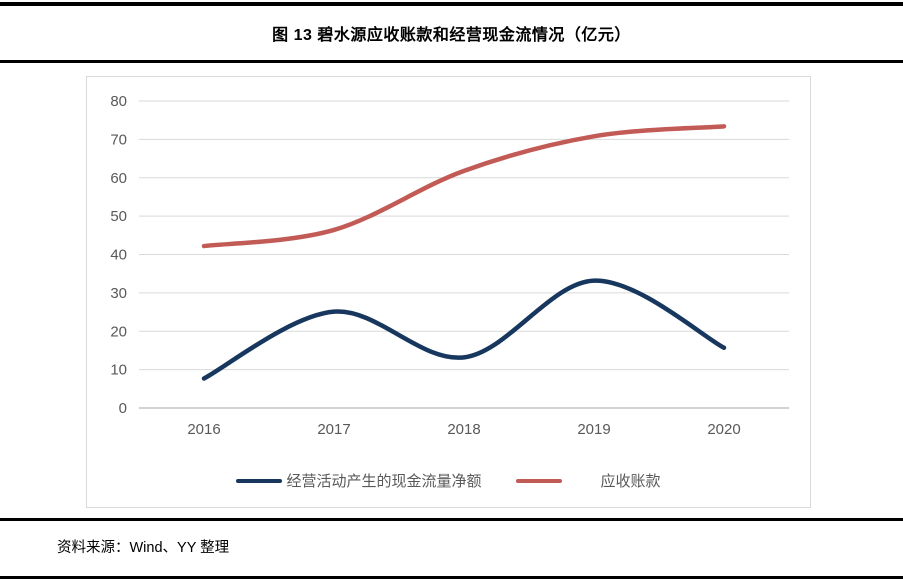 This screenshot has height=585, width=903. I want to click on y-tick-label: 60, so click(118, 178).